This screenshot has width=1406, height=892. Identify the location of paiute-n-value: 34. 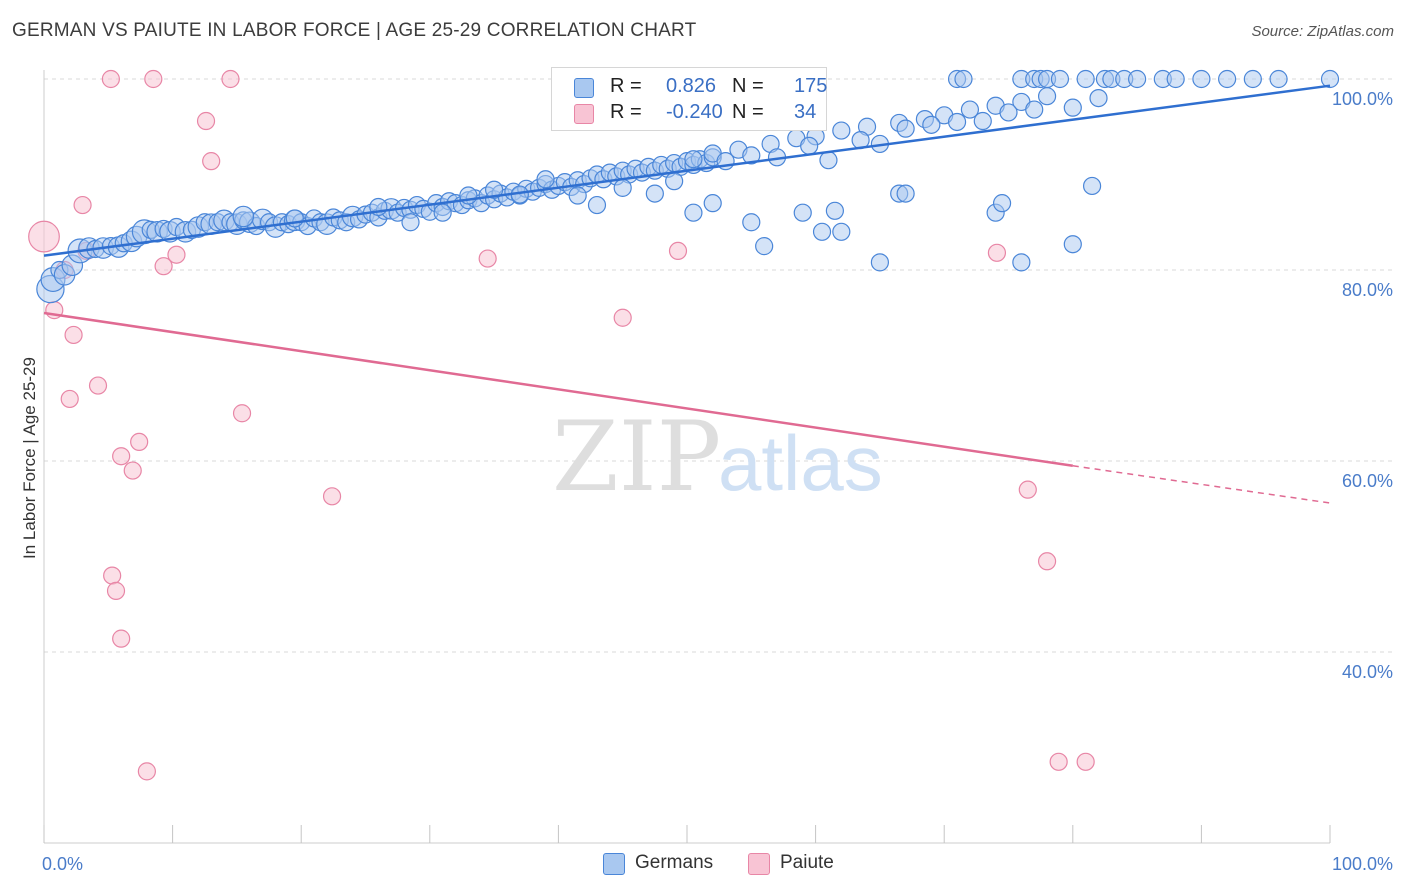
(805, 112).